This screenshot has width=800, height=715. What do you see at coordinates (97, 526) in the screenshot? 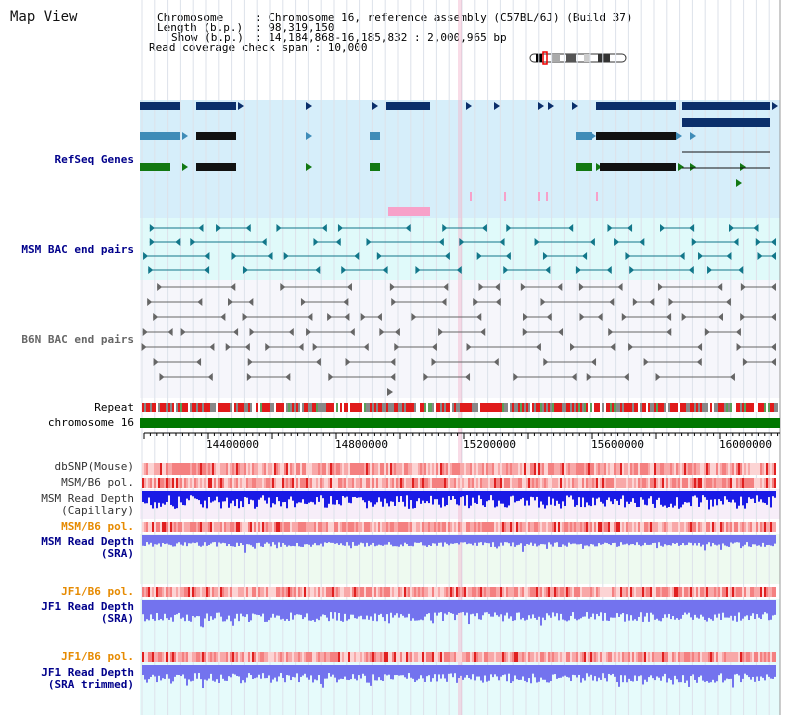
I see `track-label-msm-b6-pol-2: MSM/B6 pol.` at bounding box center [97, 526].